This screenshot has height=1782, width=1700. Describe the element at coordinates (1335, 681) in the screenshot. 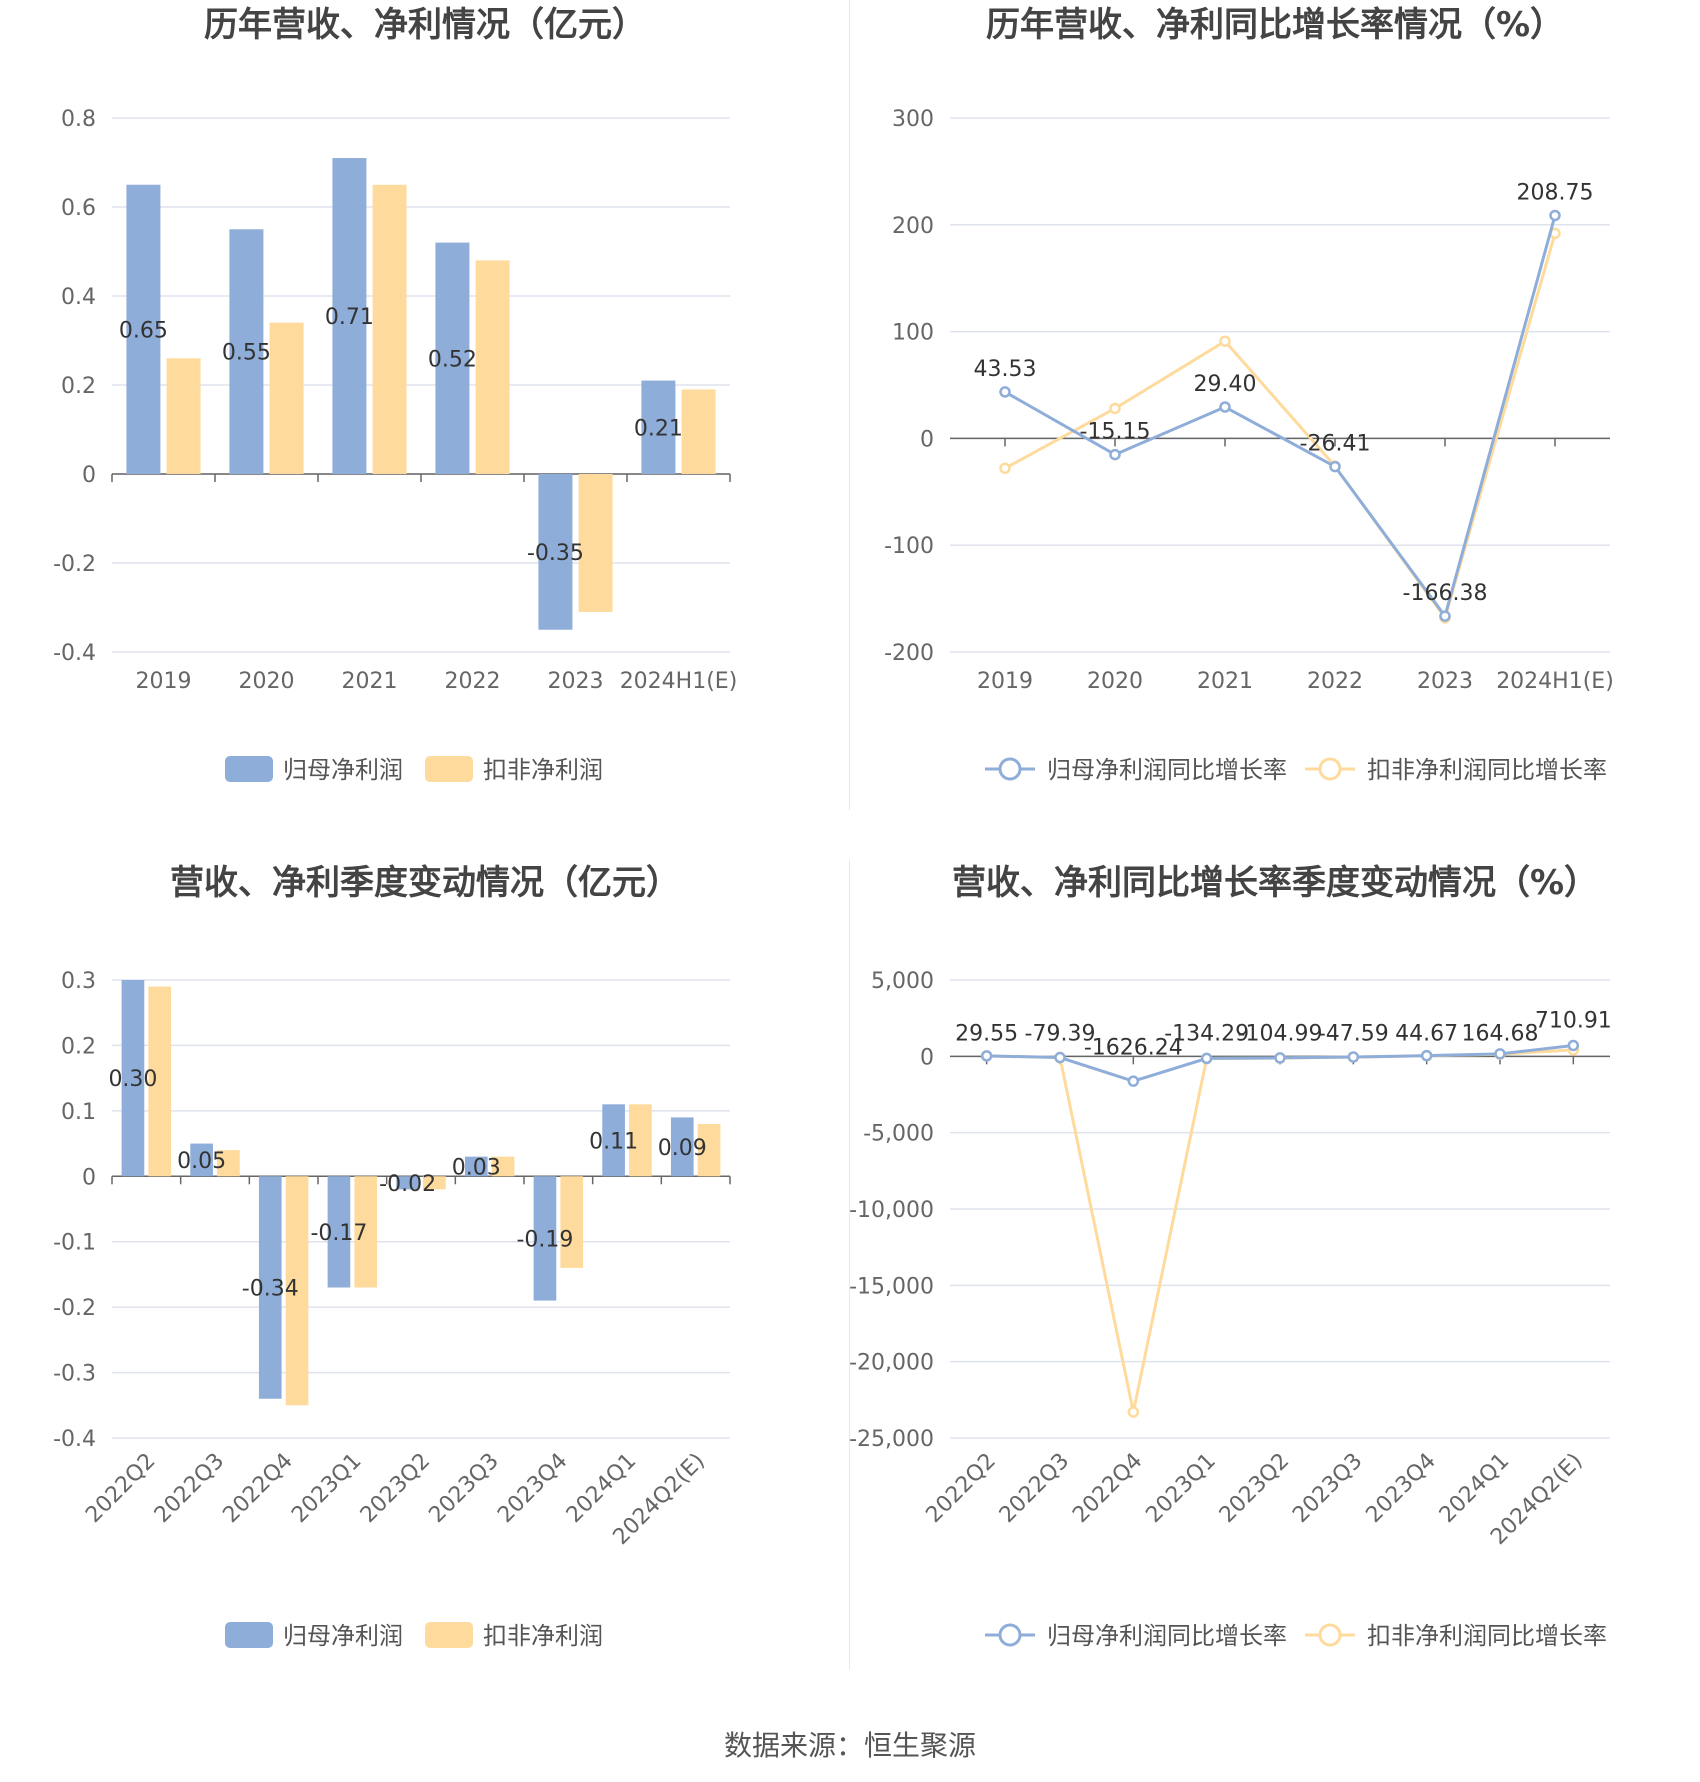

I see `x-tick-label: 2022` at that location.